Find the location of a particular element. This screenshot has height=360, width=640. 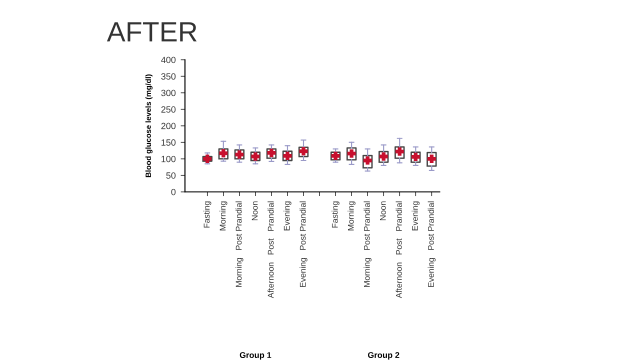

text: Group 2 is located at coordinates (384, 356).